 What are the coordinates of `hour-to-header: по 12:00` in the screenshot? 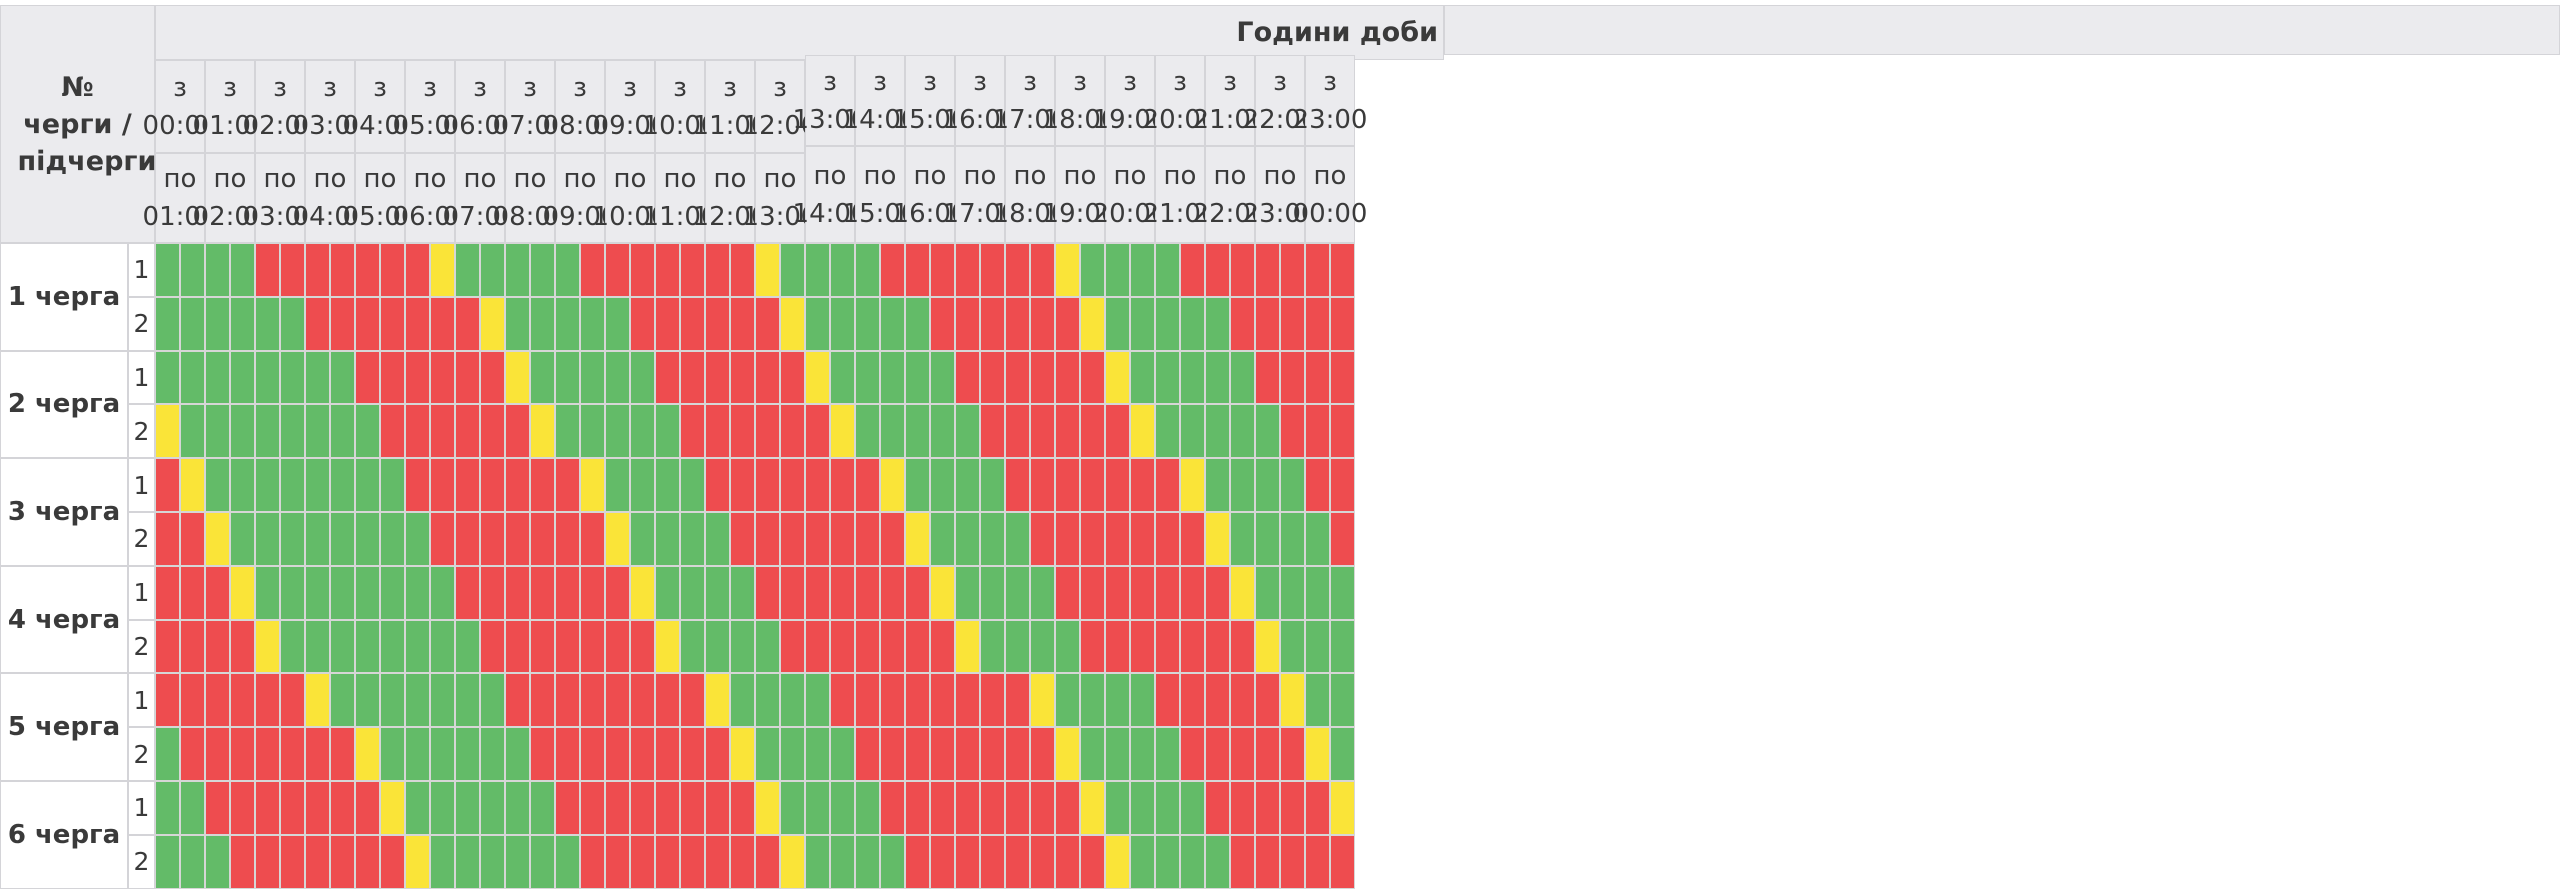 It's located at (730, 198).